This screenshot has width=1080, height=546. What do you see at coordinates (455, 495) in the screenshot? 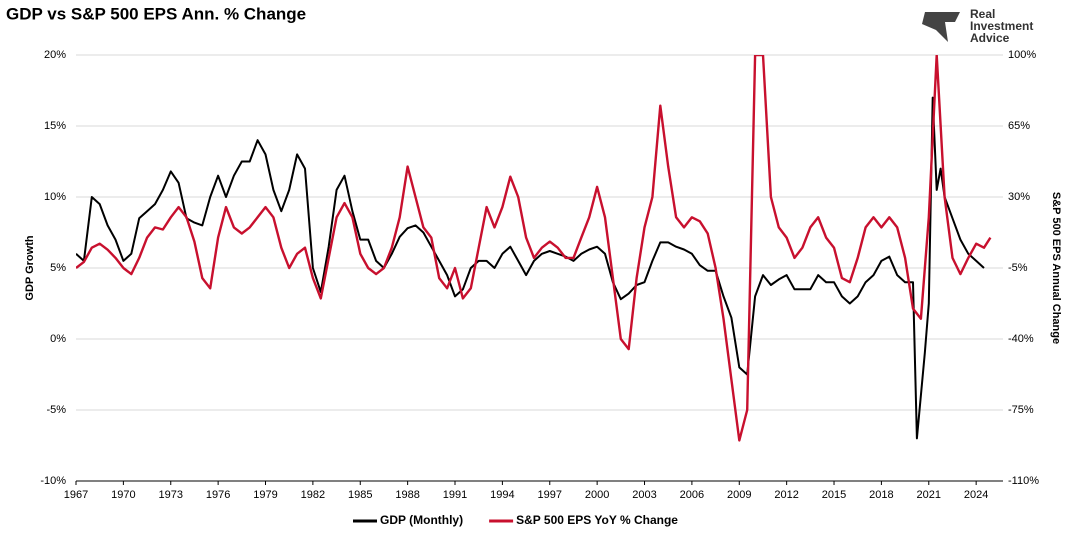
I see `x-tick-label: 1991` at bounding box center [455, 495].